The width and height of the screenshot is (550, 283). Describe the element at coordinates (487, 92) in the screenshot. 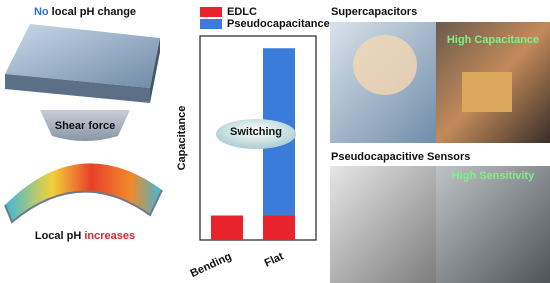

I see `chip-image-detail` at that location.